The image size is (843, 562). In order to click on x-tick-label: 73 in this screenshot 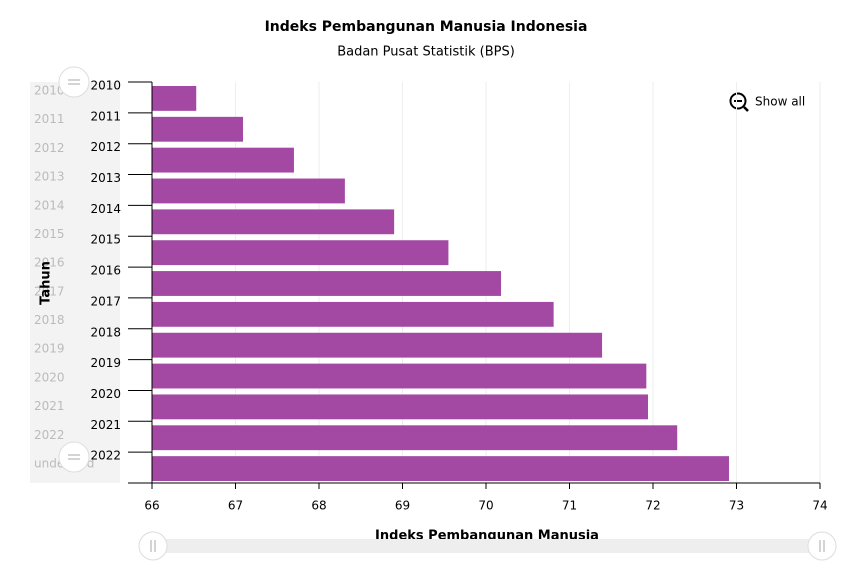, I will do `click(736, 506)`.